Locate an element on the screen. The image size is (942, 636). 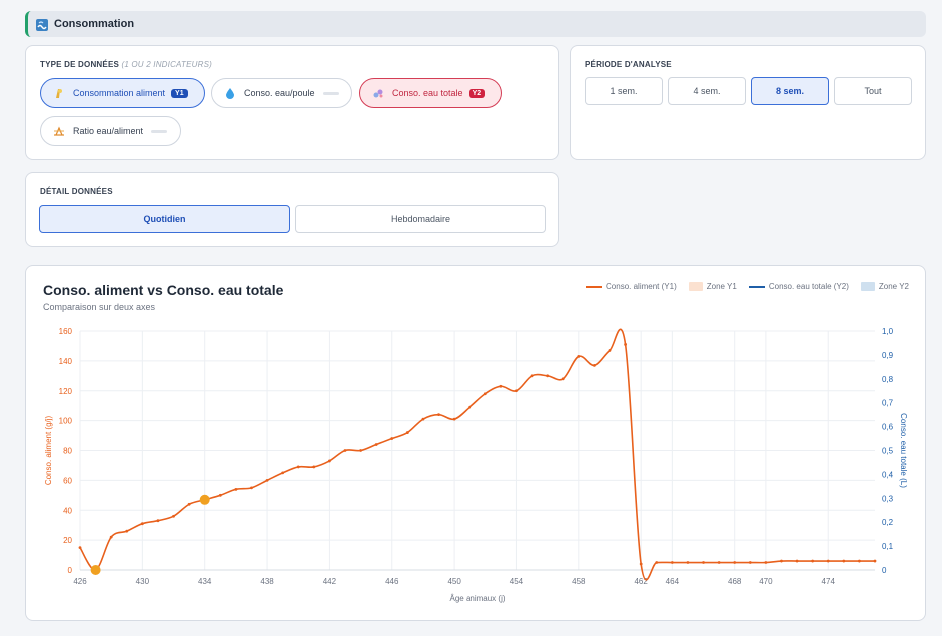
section-header: Consommation is located at coordinates (475, 24).